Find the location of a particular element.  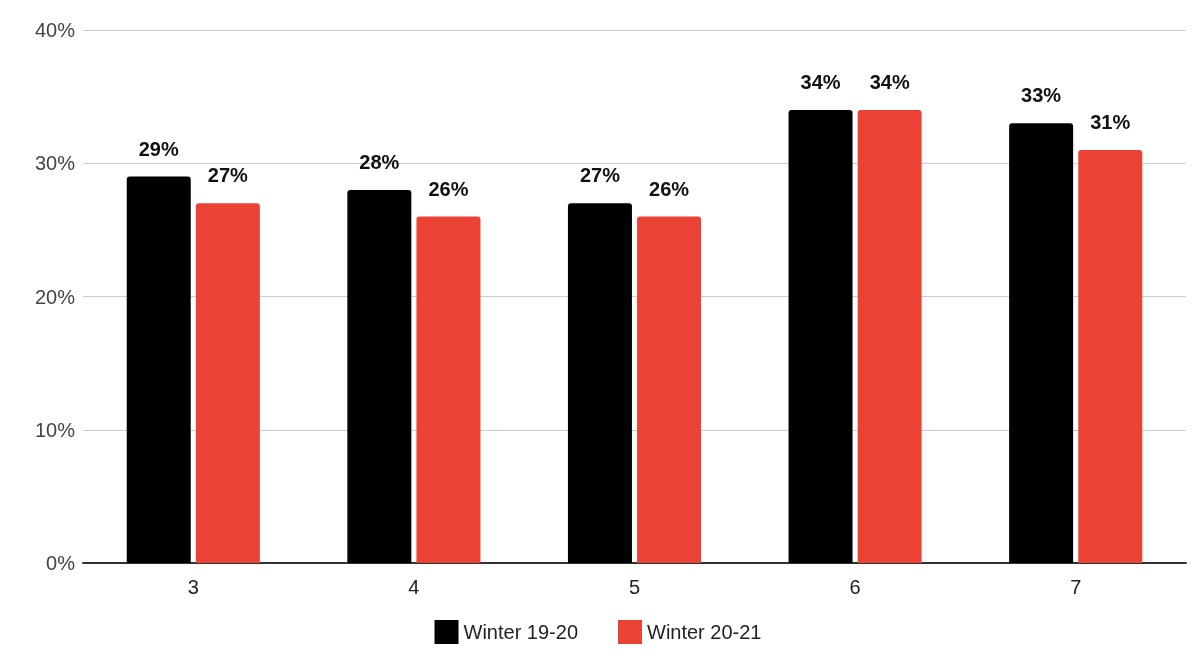

y-tick-label: 20% is located at coordinates (55, 296).